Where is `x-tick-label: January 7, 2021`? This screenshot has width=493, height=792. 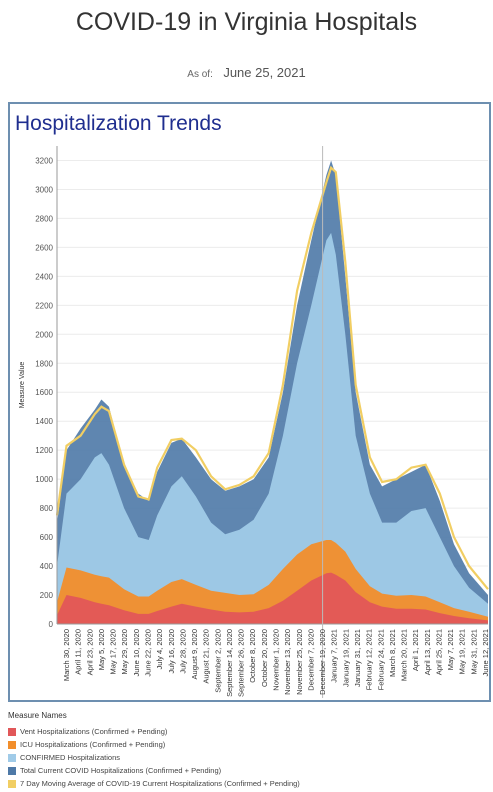
x-tick-label: January 7, 2021 is located at coordinates (334, 656).